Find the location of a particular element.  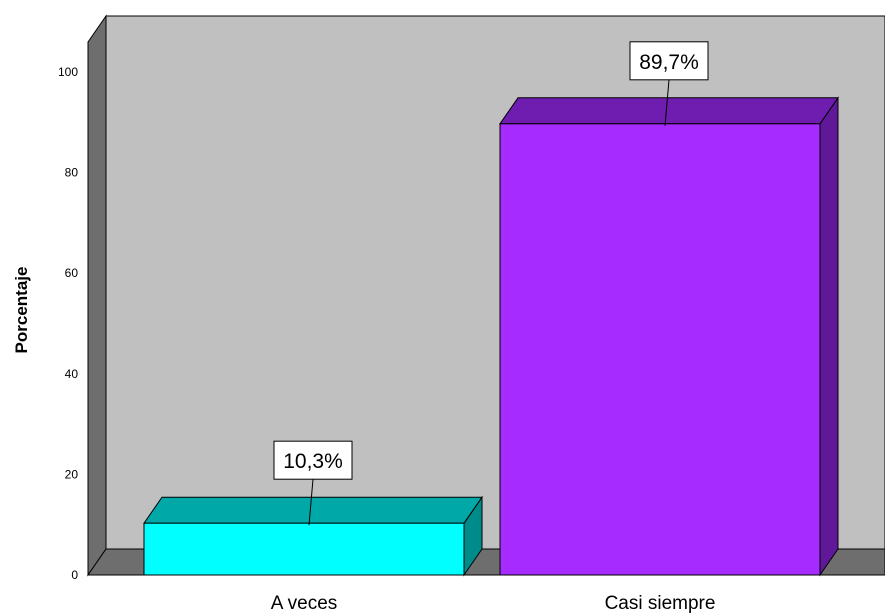

y-tick-label: 60 is located at coordinates (72, 273).